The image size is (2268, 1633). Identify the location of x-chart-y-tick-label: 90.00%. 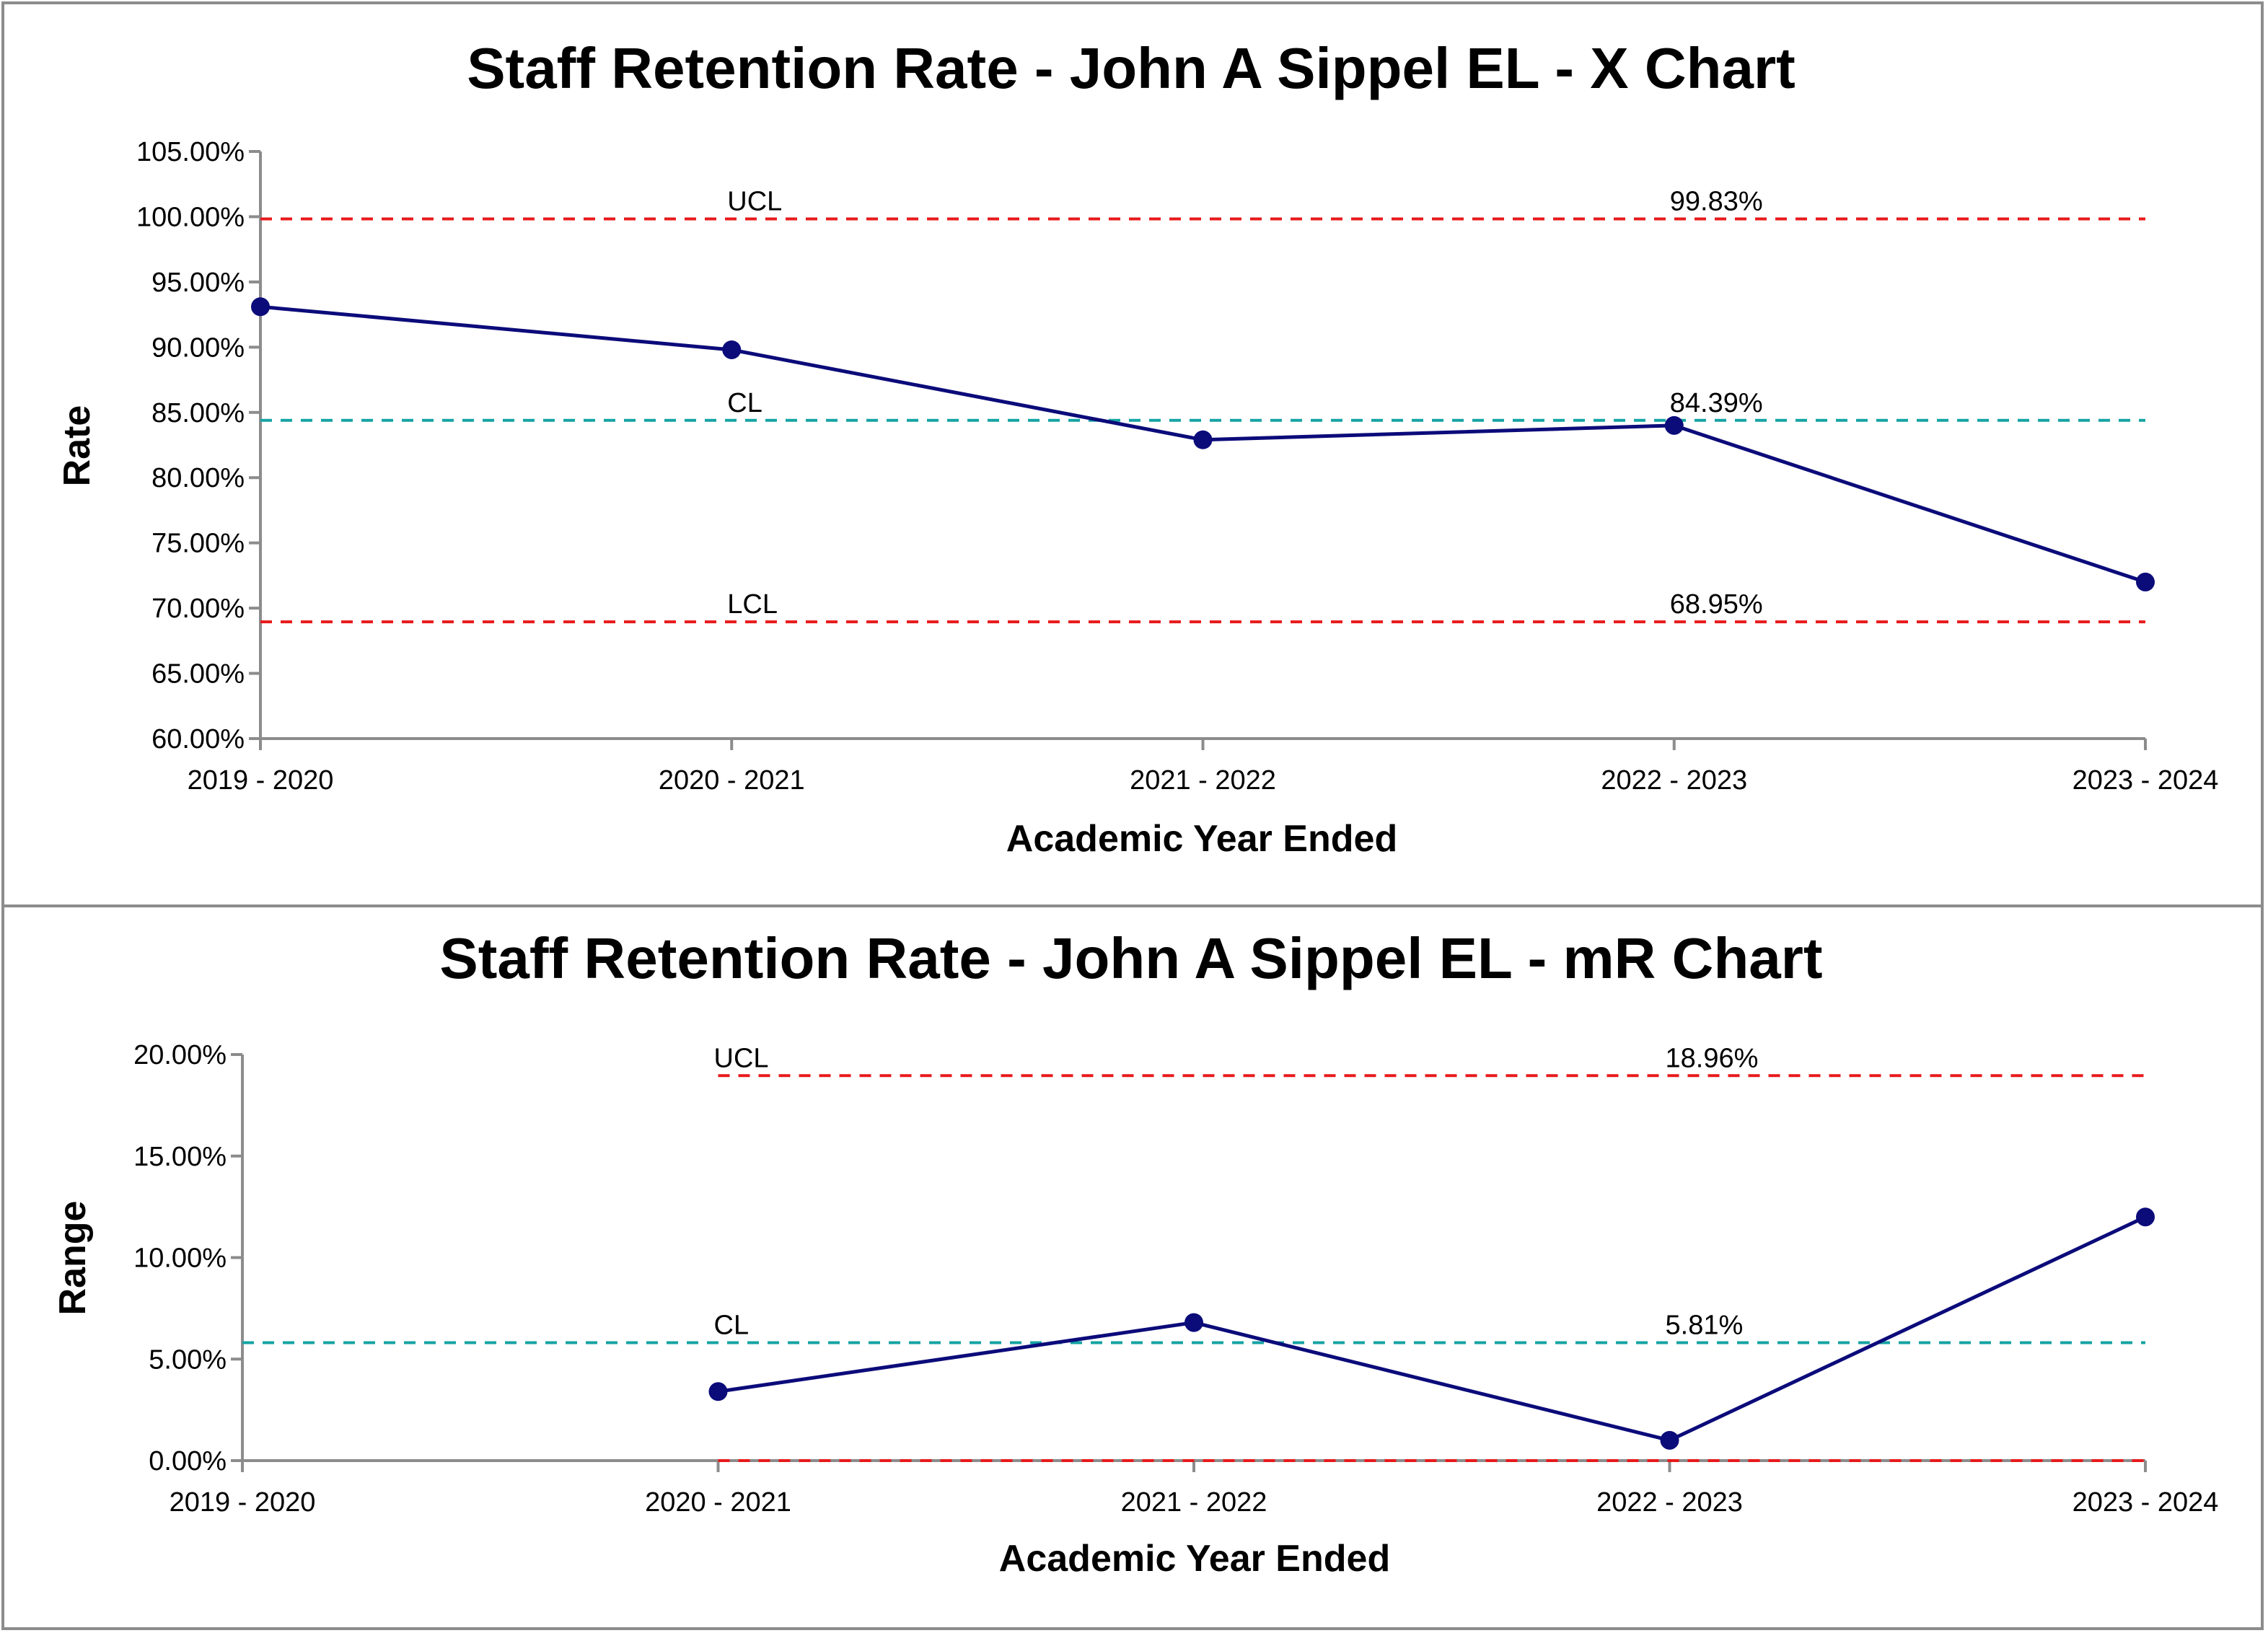
(198, 348).